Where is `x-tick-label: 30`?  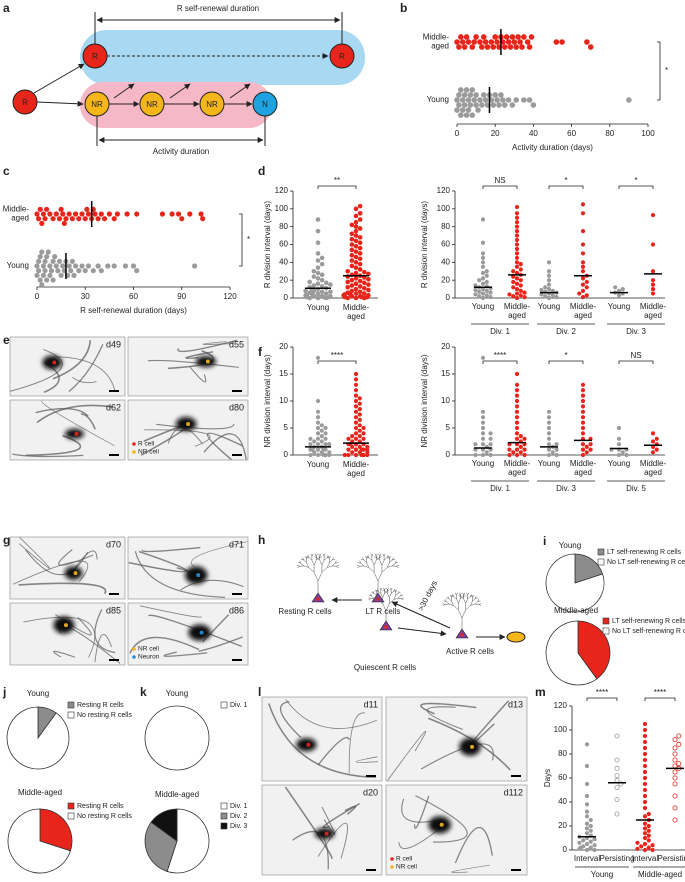
x-tick-label: 30 is located at coordinates (85, 296).